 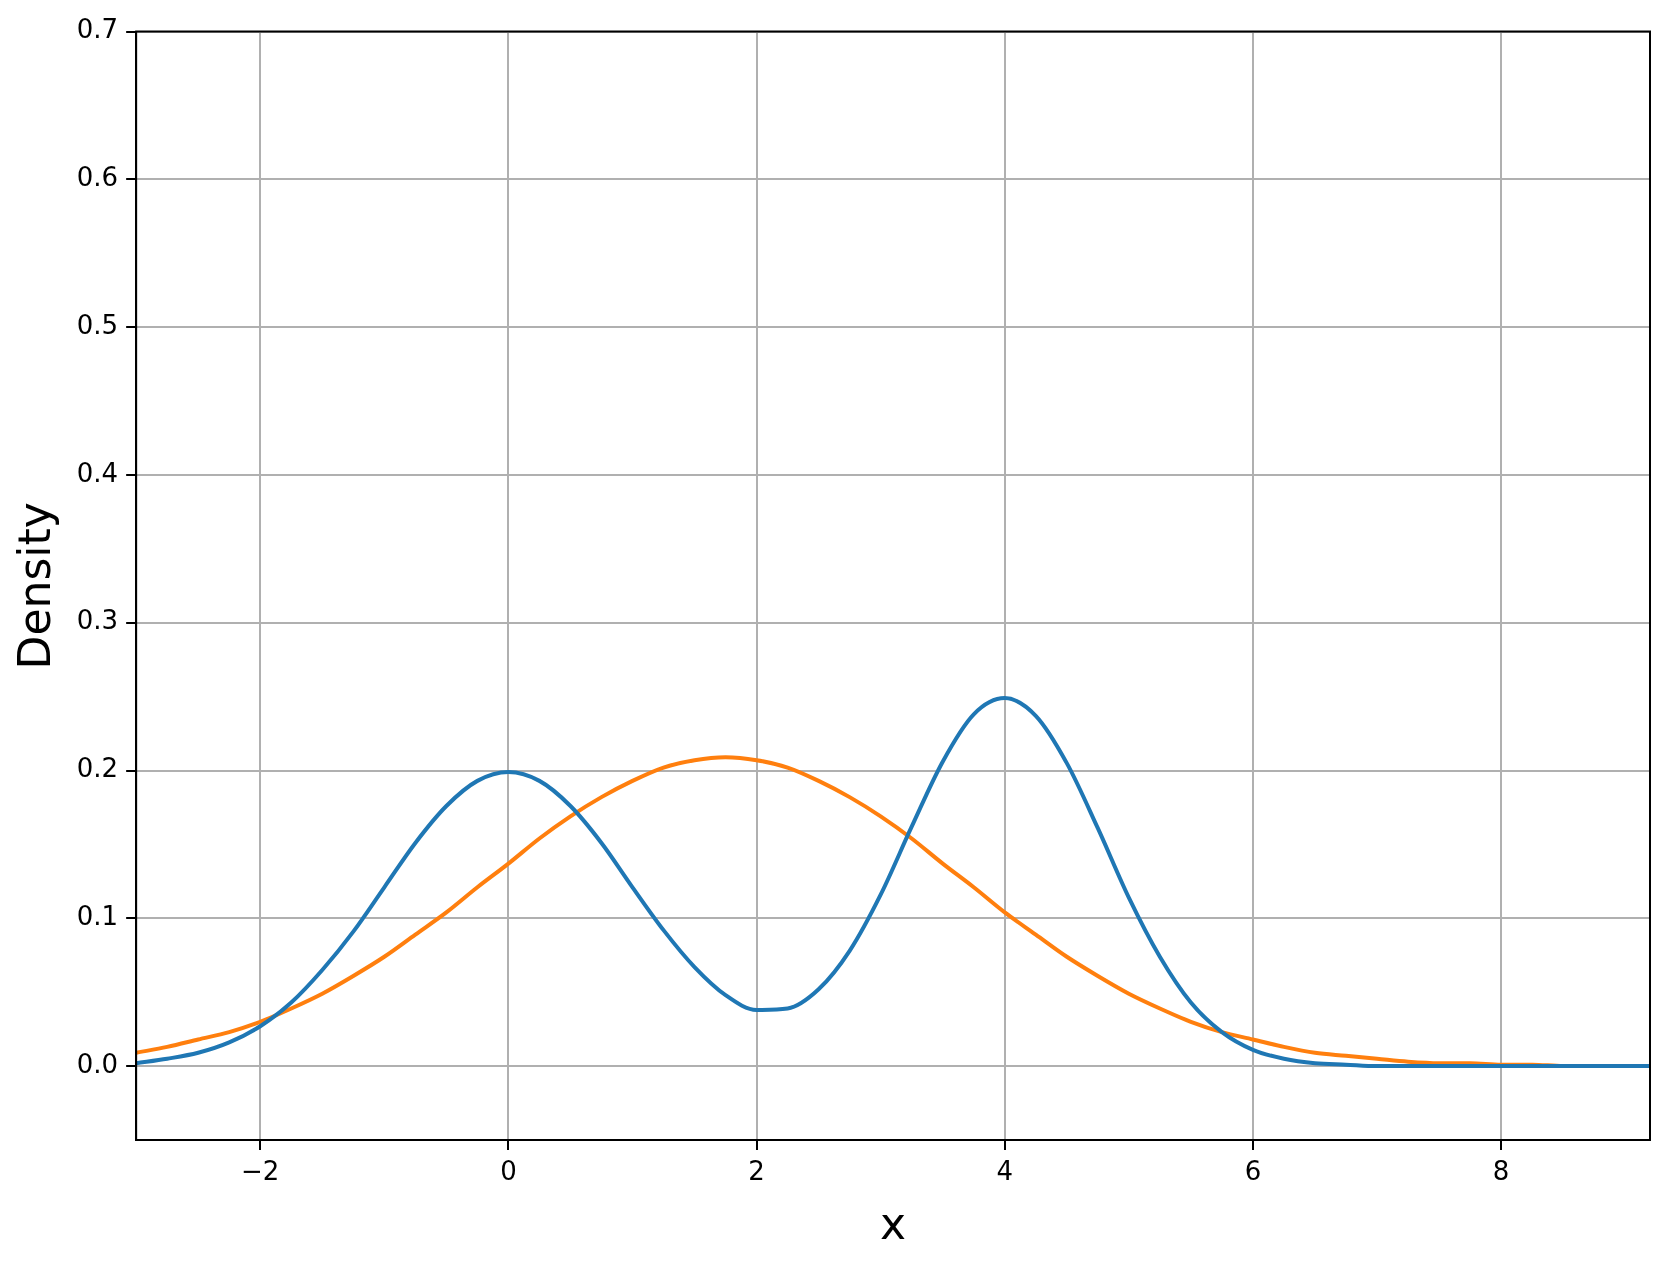 I want to click on y-tick-label: 0.6, so click(x=97, y=177).